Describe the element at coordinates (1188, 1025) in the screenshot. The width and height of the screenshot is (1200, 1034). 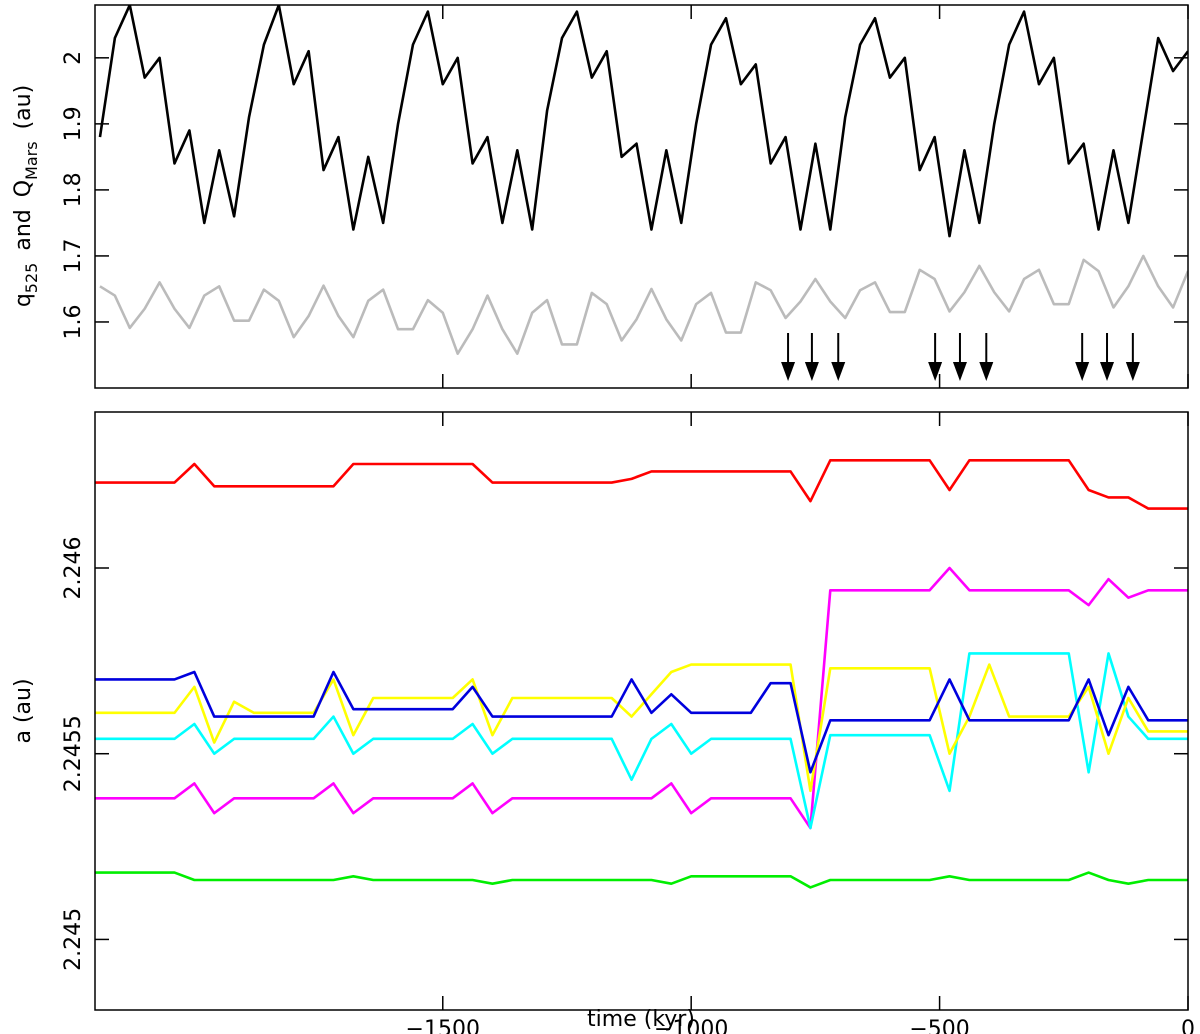
I see `x-tick-label: 0` at that location.